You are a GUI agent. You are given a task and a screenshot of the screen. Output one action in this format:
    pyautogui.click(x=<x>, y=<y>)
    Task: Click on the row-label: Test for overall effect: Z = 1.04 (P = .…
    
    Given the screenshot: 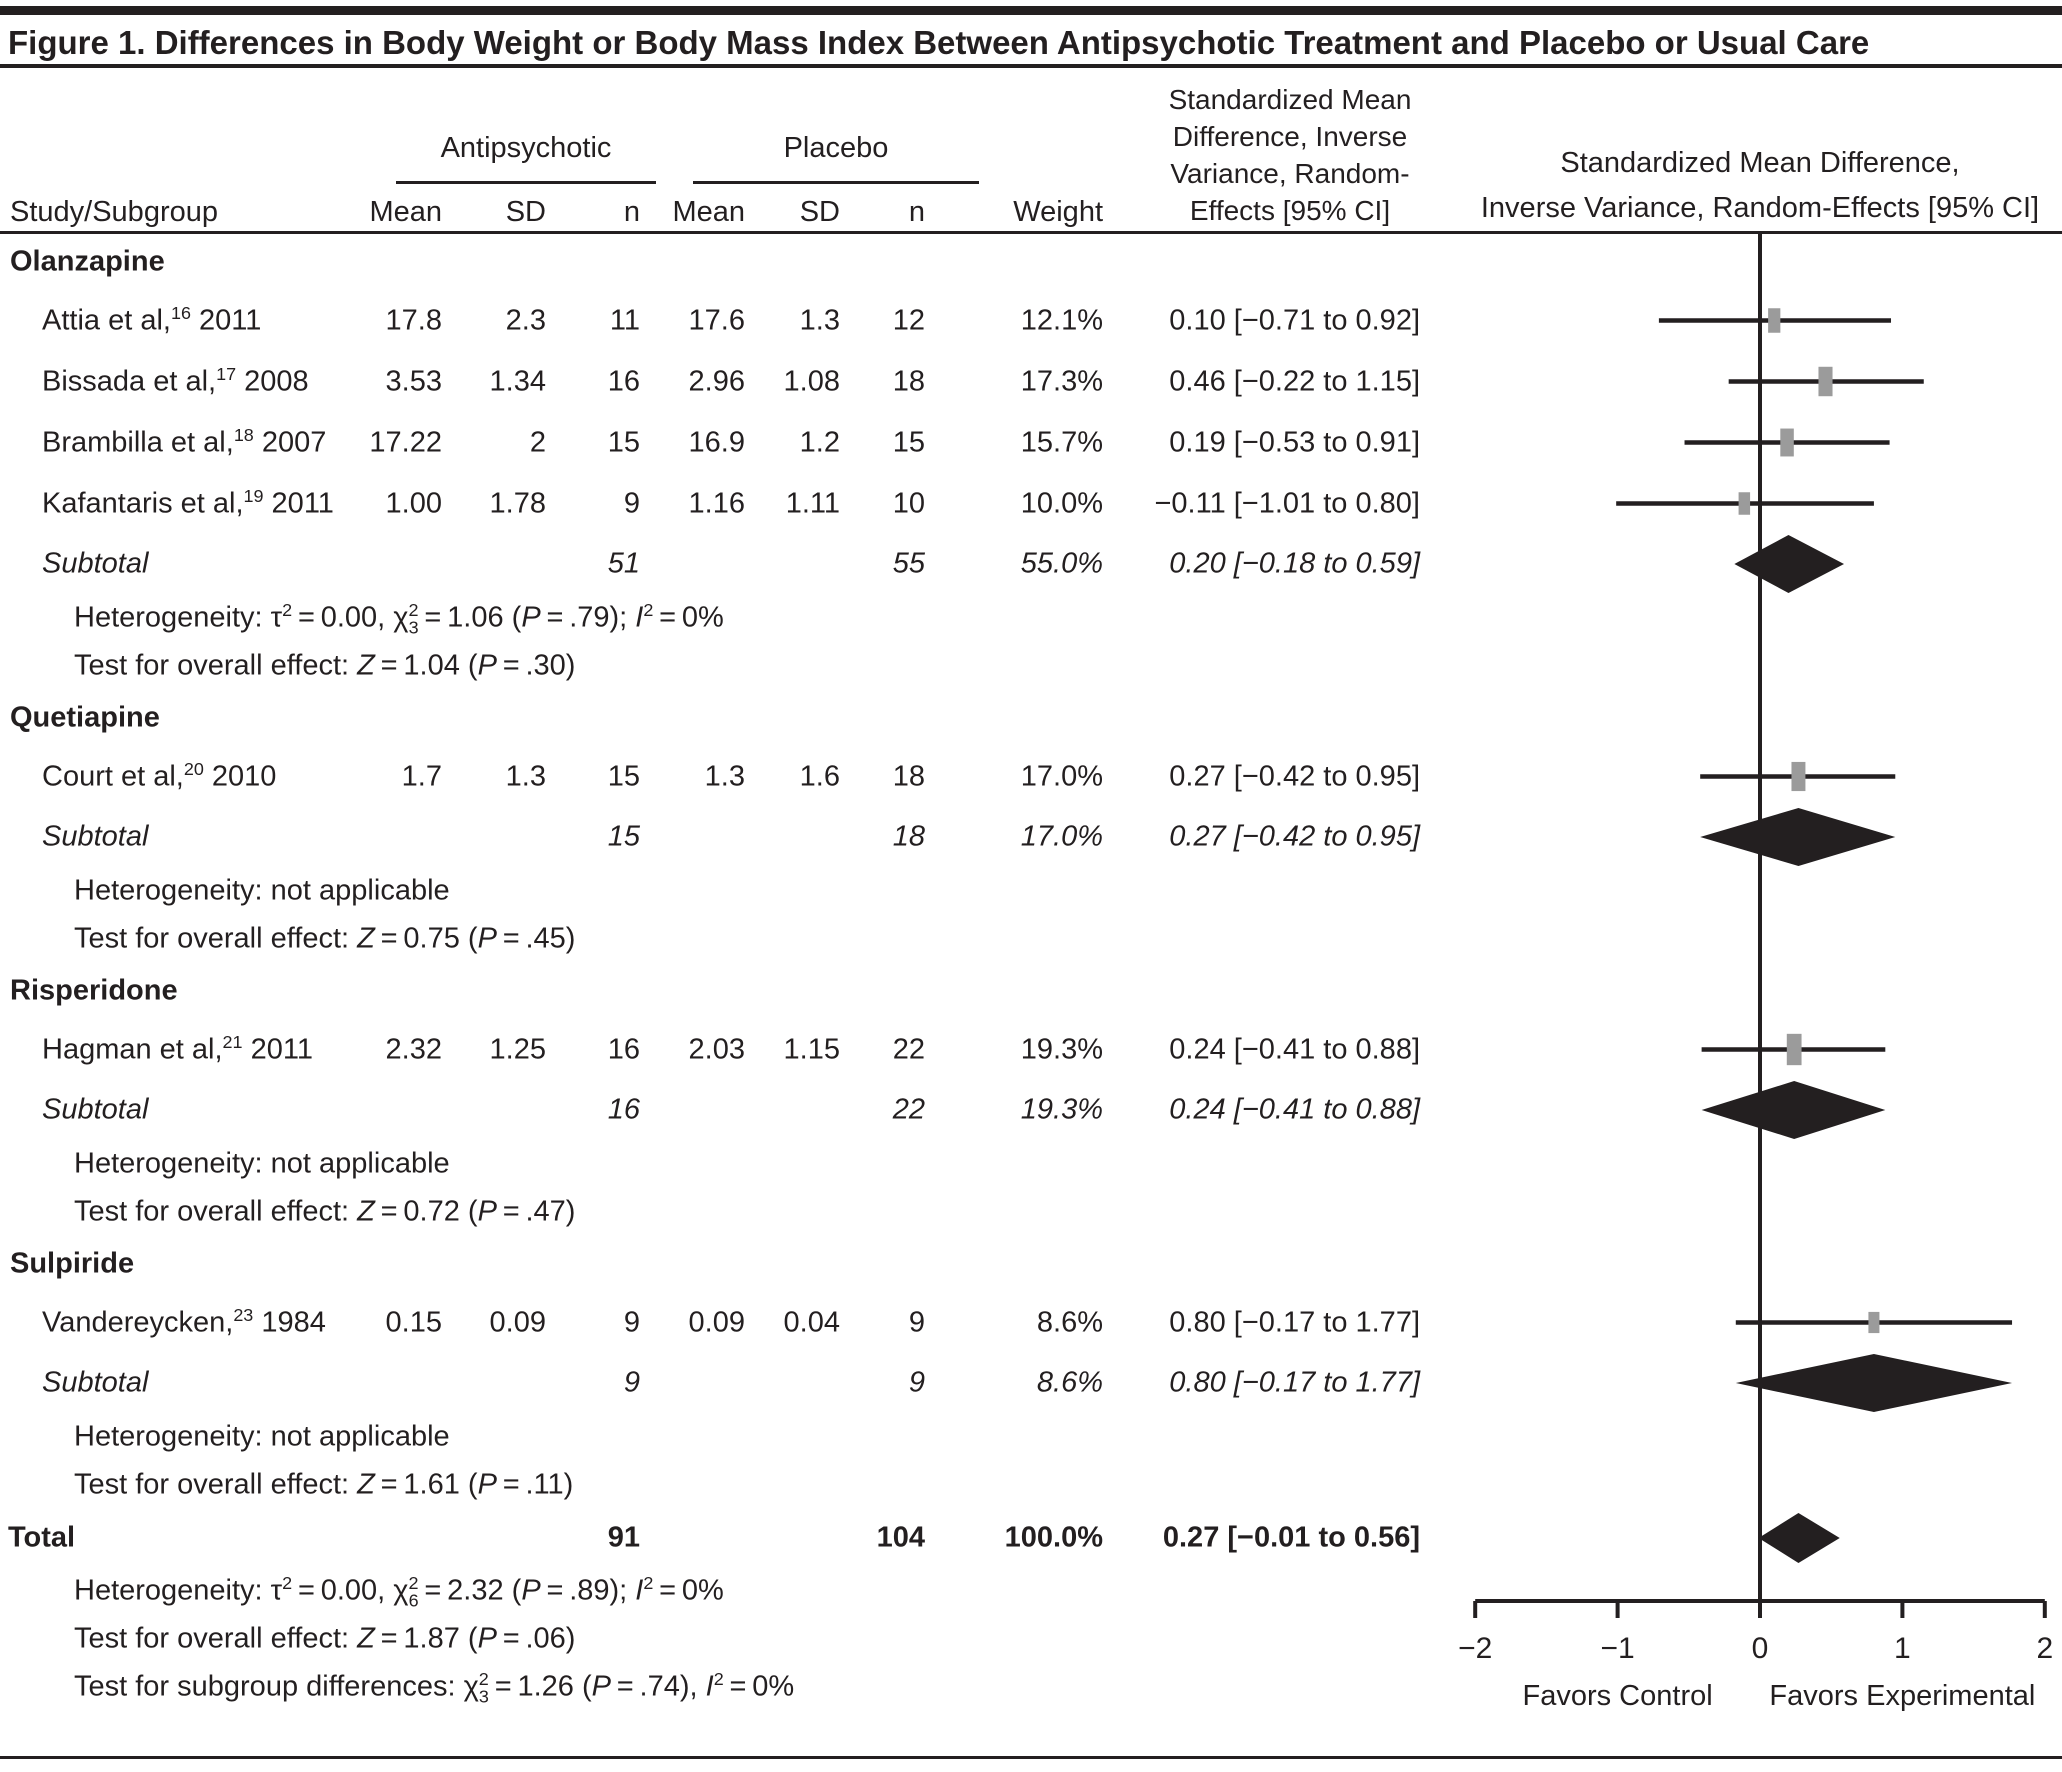 What is the action you would take?
    pyautogui.click(x=325, y=665)
    